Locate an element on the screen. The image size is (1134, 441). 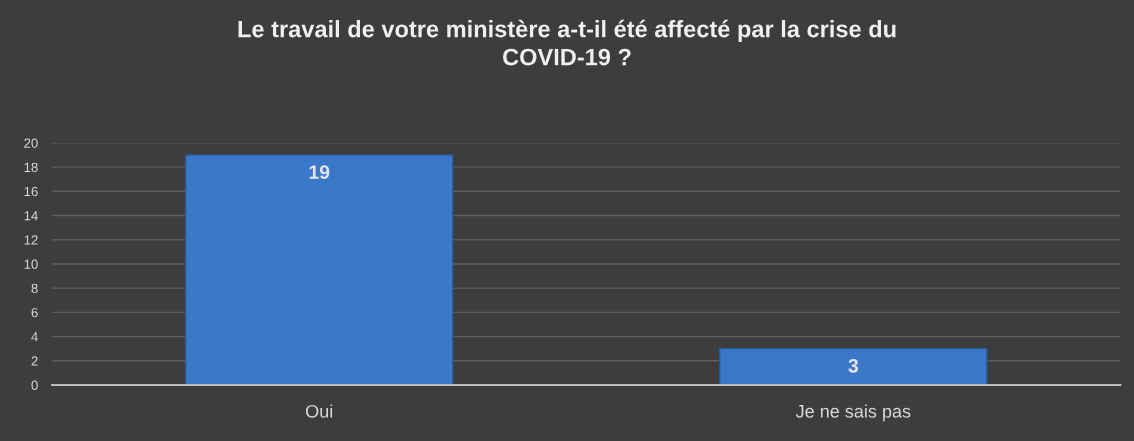
y-tick-label: 6 is located at coordinates (34, 312).